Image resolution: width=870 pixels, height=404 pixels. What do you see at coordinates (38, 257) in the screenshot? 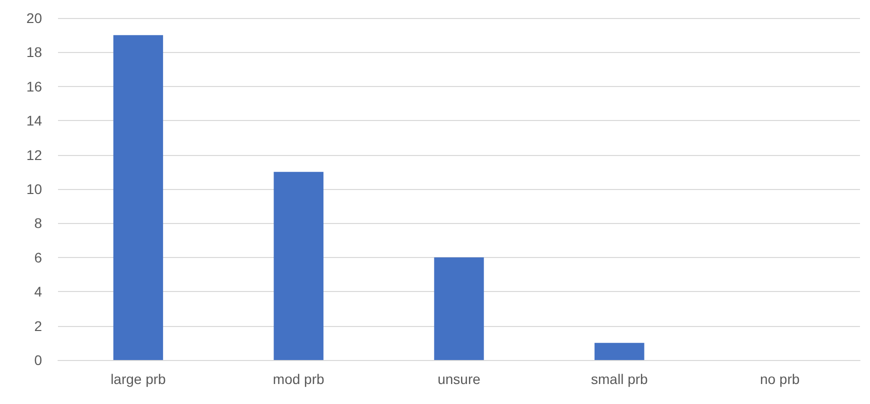
I see `y-tick-label: 6` at bounding box center [38, 257].